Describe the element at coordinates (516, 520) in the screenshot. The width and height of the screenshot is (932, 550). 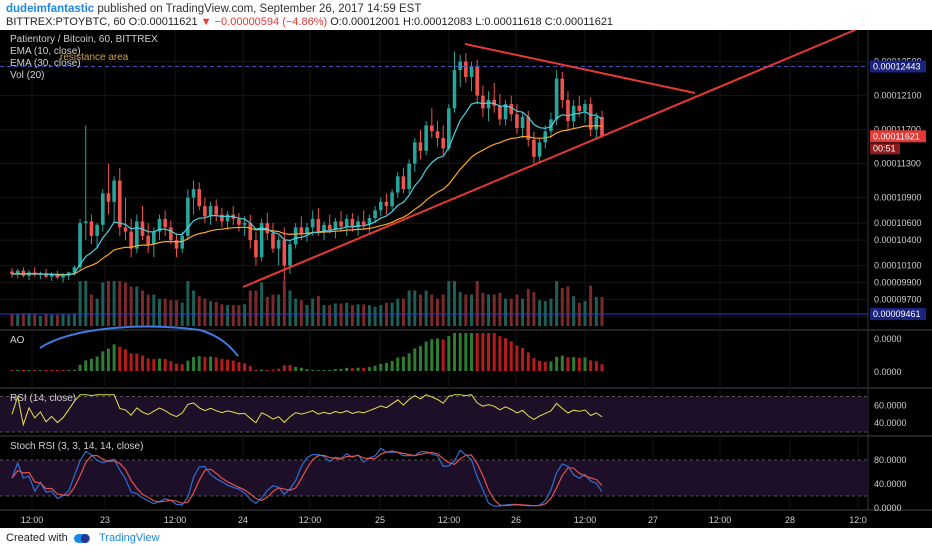
I see `time-tick-label: 26` at that location.